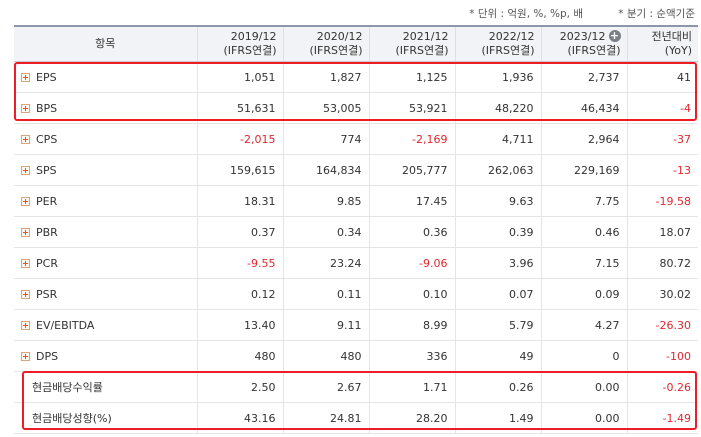 The image size is (701, 437). I want to click on header-year: 2021/12, so click(425, 36).